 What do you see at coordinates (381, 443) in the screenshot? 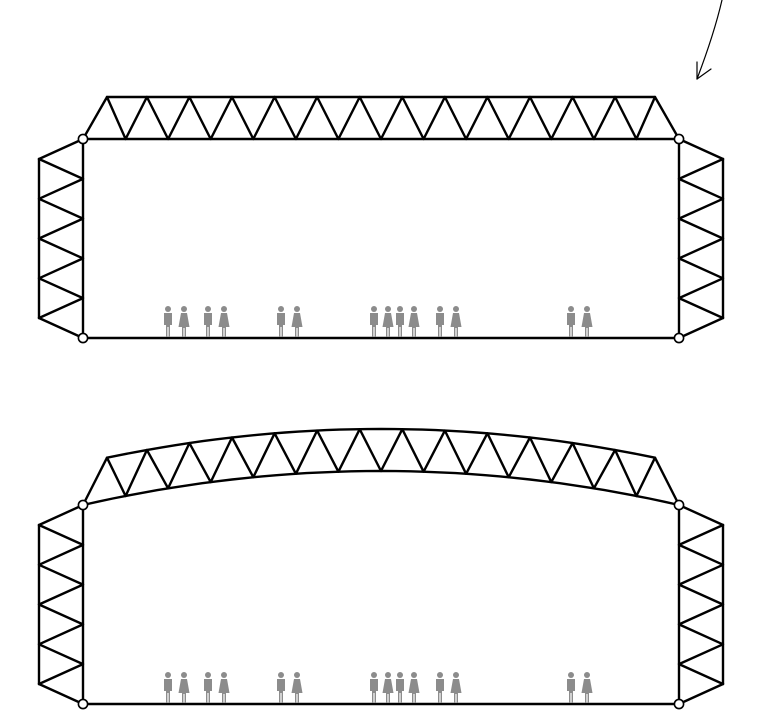
I see `roof-top-chord` at bounding box center [381, 443].